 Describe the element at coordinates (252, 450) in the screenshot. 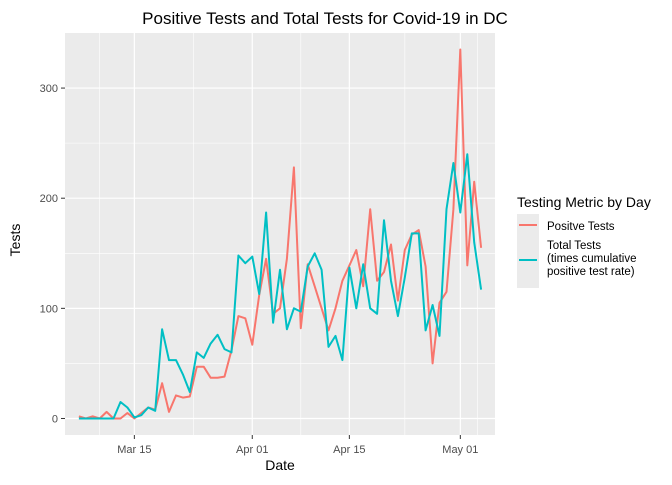

I see `x-tick-label: Apr 01` at that location.